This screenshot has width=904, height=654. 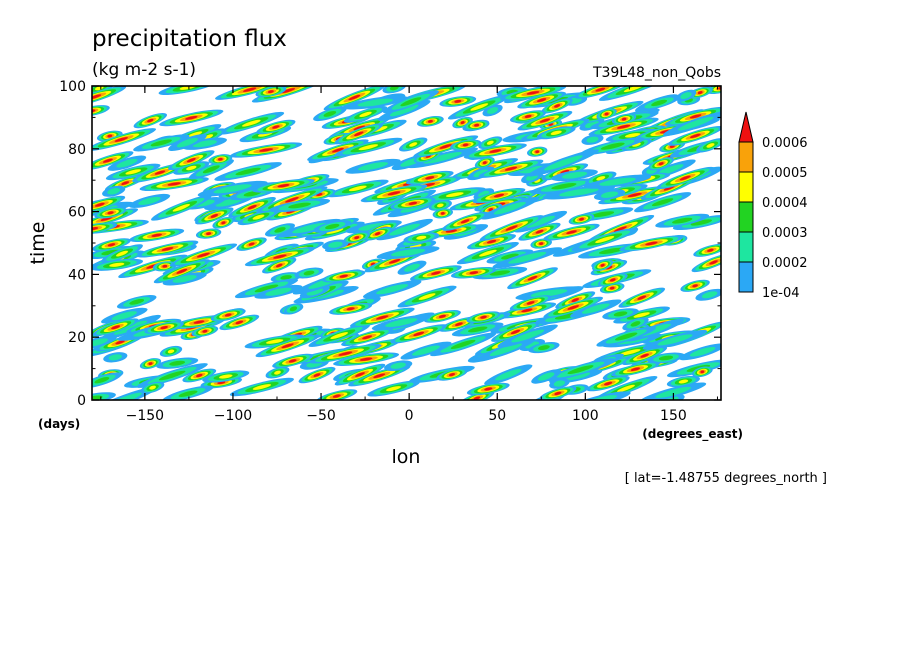 What do you see at coordinates (785, 263) in the screenshot?
I see `colorbar-label: 0.0002` at bounding box center [785, 263].